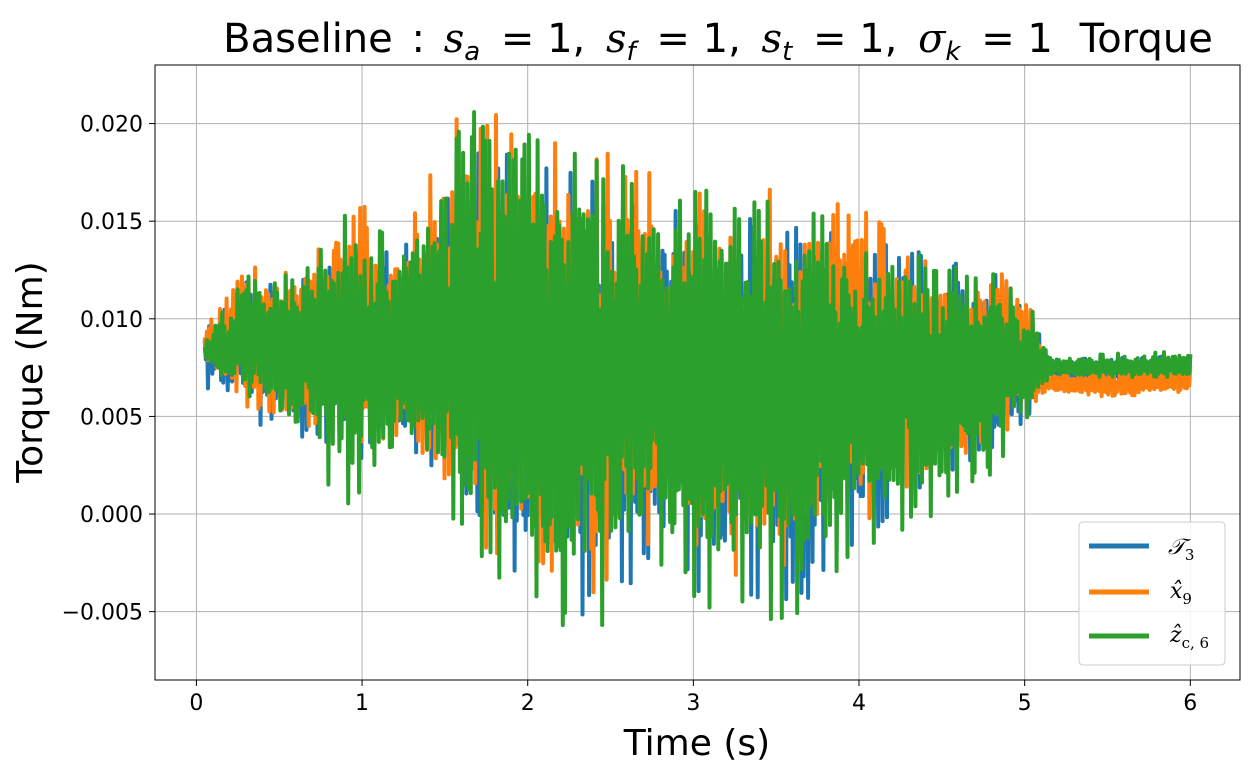 The height and width of the screenshot is (775, 1249). What do you see at coordinates (855, 39) in the screenshot?
I see `title-st-val: = 1,` at bounding box center [855, 39].